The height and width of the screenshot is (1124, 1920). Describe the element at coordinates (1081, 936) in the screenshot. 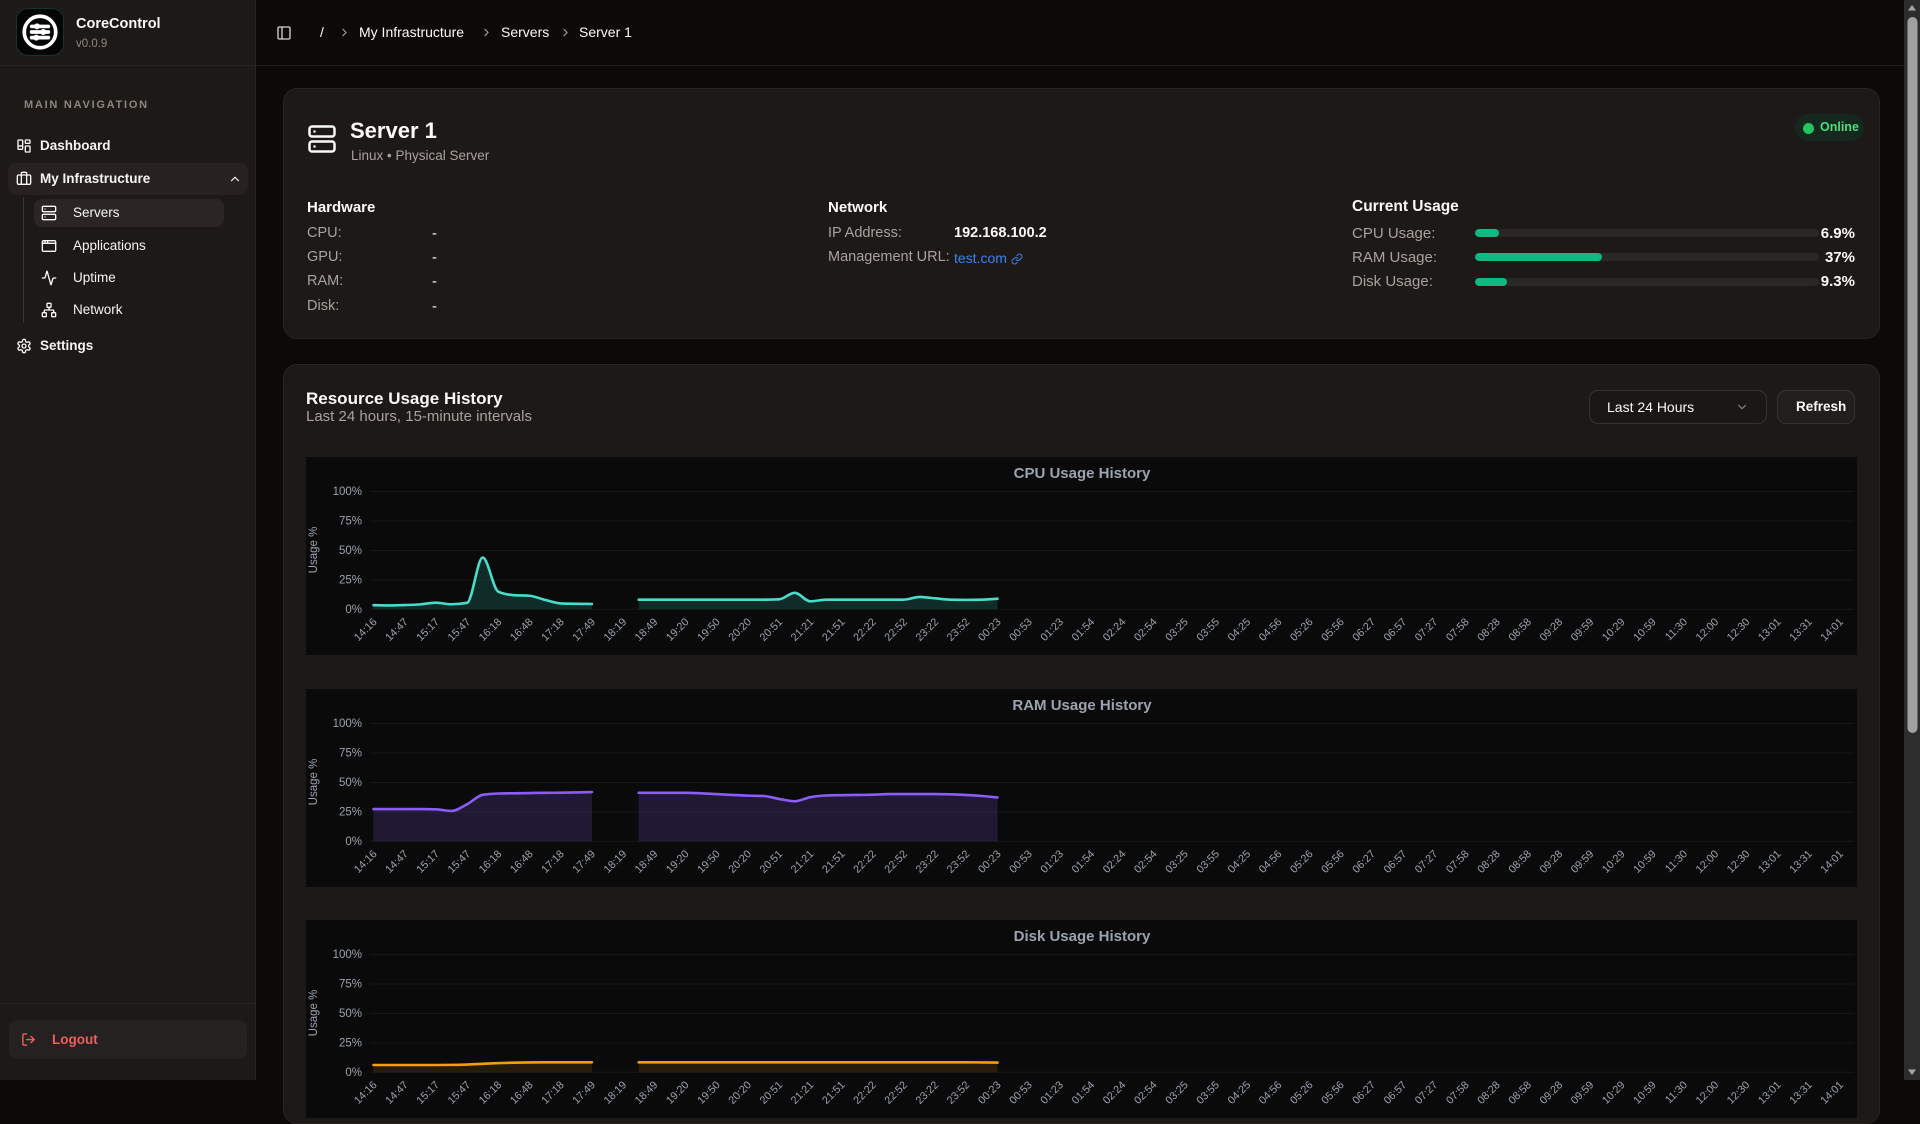

I see `svg-text: Disk Usage History` at that location.